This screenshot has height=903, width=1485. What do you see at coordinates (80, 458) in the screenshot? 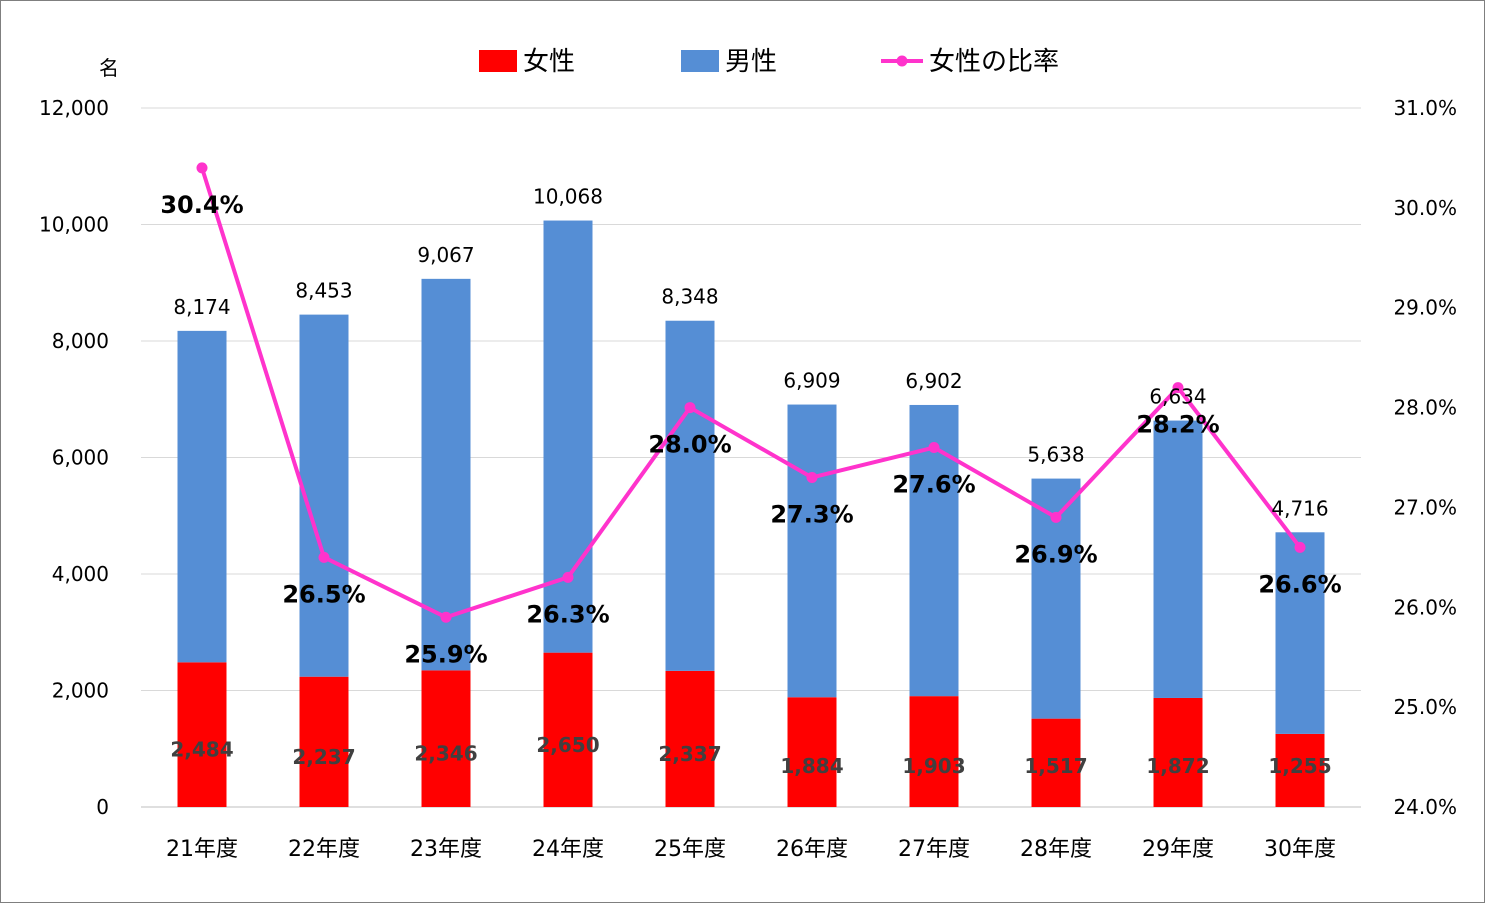
I see `y-left-tick-label: 6,000` at bounding box center [80, 458].